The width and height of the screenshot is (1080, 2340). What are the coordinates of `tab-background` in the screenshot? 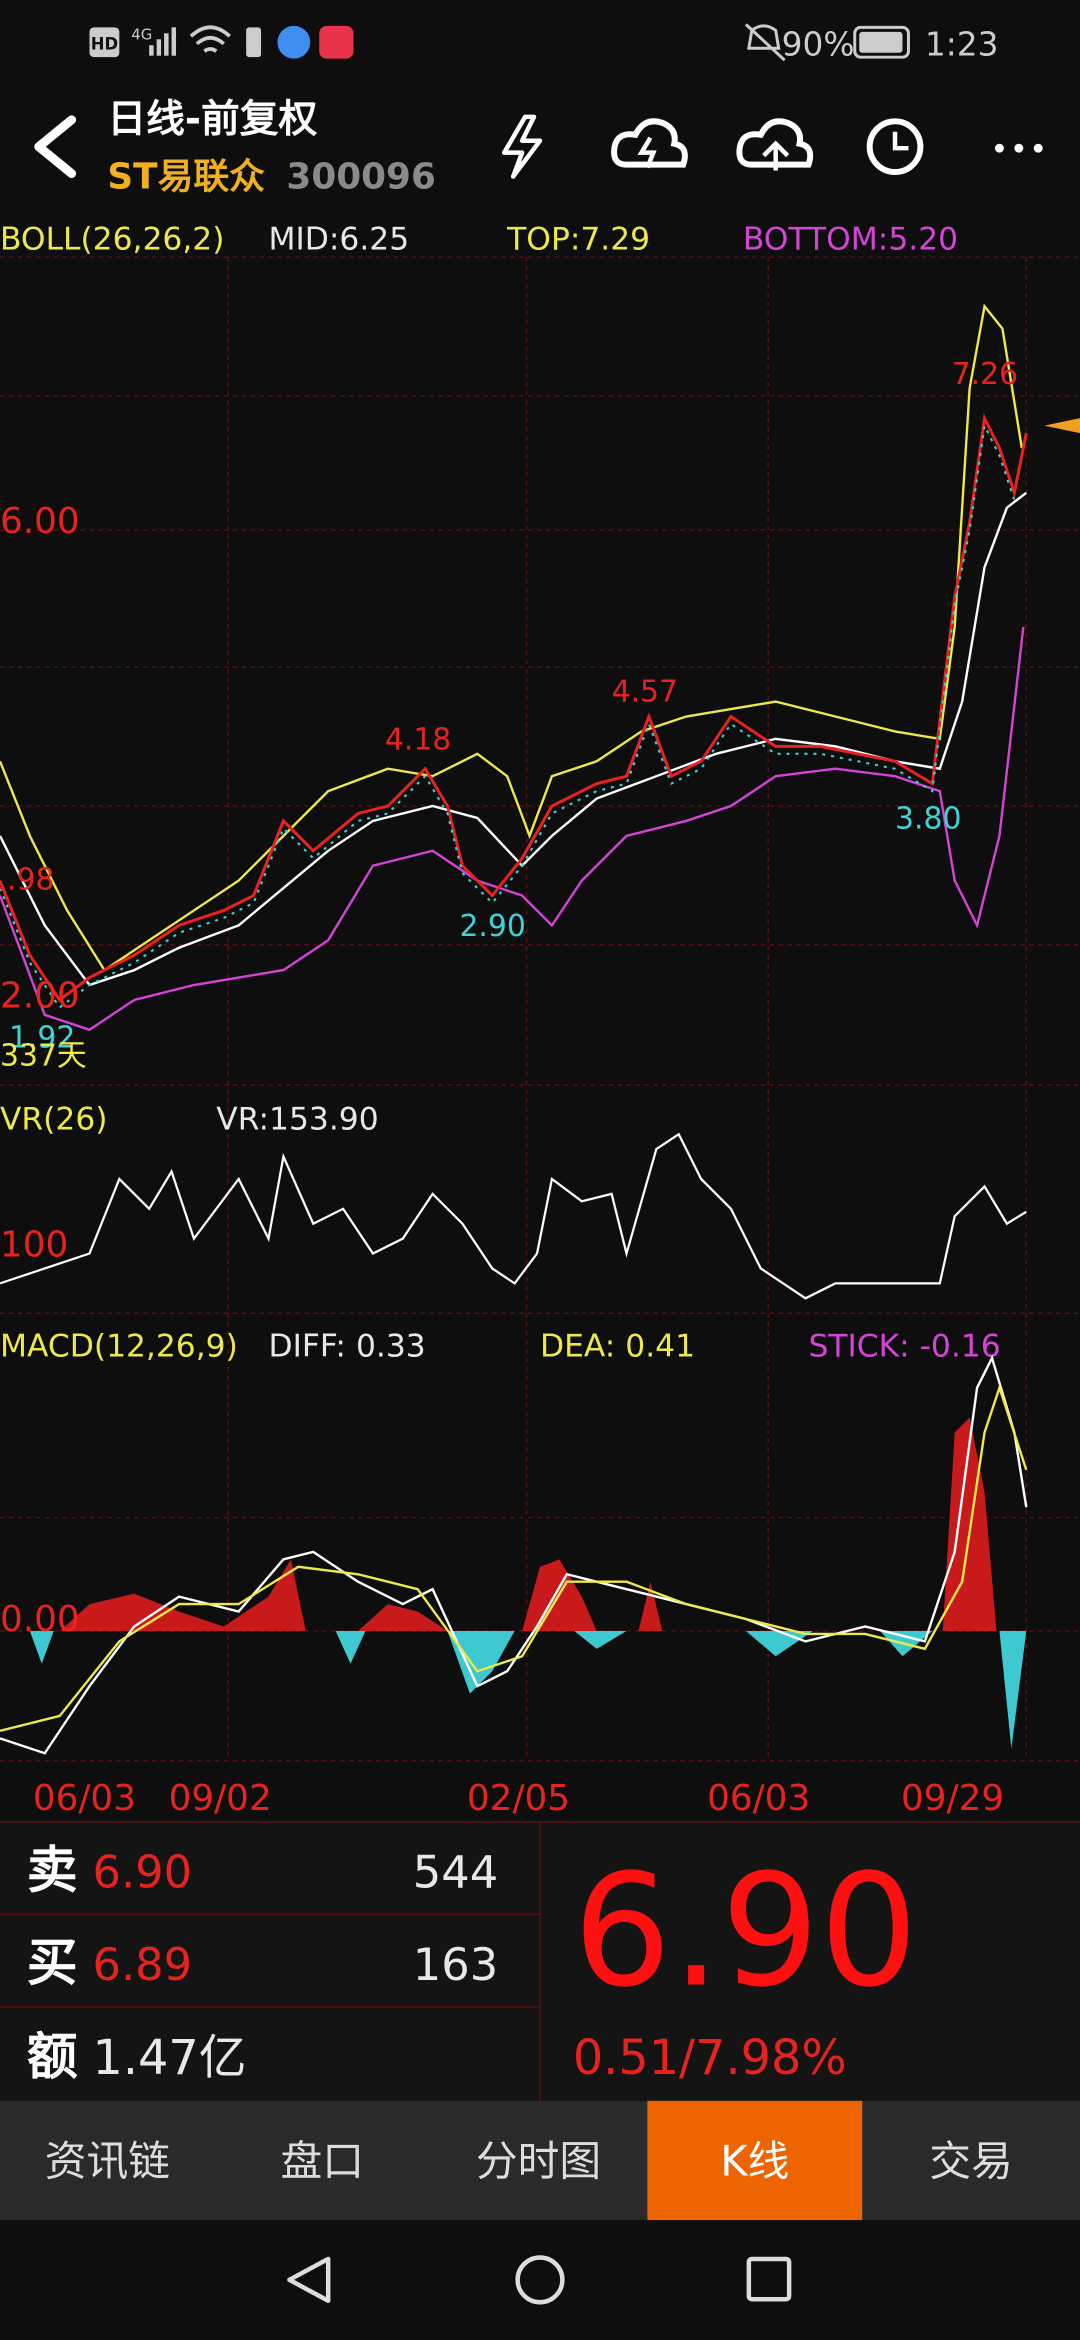 It's located at (540, 2160).